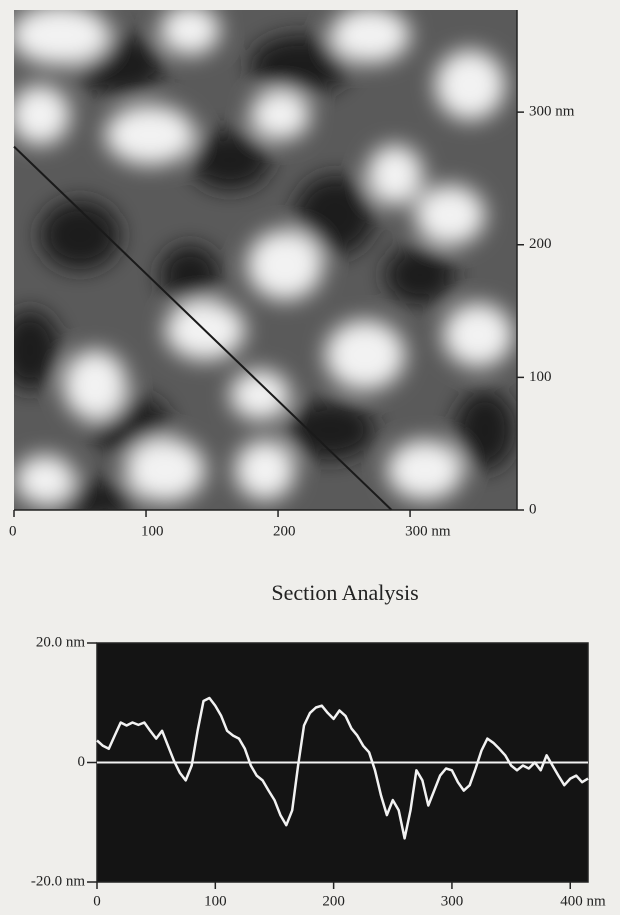  I want to click on x-tick-label: 300 nm, so click(428, 531).